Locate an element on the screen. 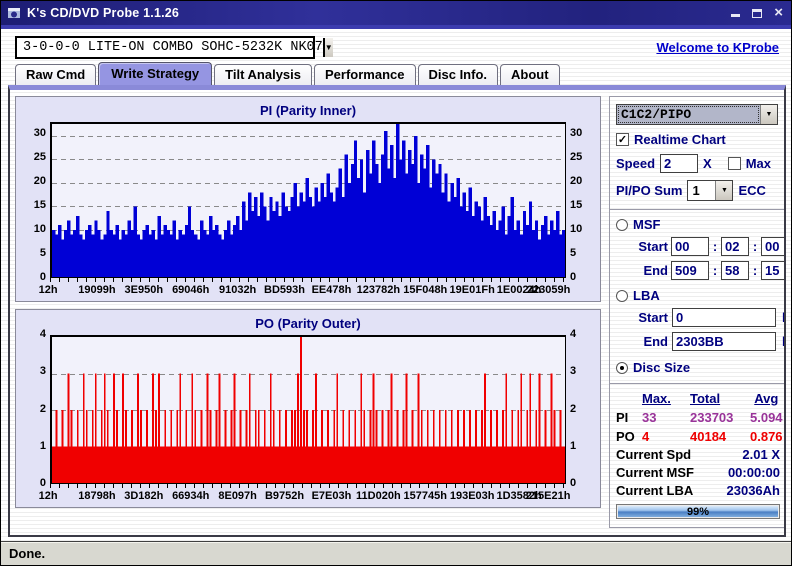 This screenshot has height=566, width=792. y-tick-label: 1 is located at coordinates (42, 445).